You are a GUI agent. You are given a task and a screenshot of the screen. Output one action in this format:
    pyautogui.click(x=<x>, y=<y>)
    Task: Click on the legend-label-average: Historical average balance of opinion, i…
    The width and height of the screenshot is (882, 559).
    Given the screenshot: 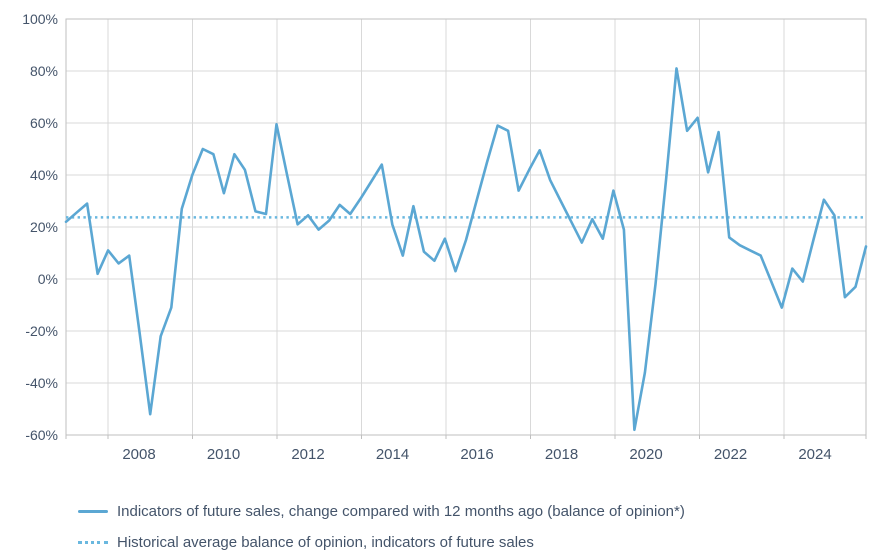 What is the action you would take?
    pyautogui.click(x=325, y=542)
    